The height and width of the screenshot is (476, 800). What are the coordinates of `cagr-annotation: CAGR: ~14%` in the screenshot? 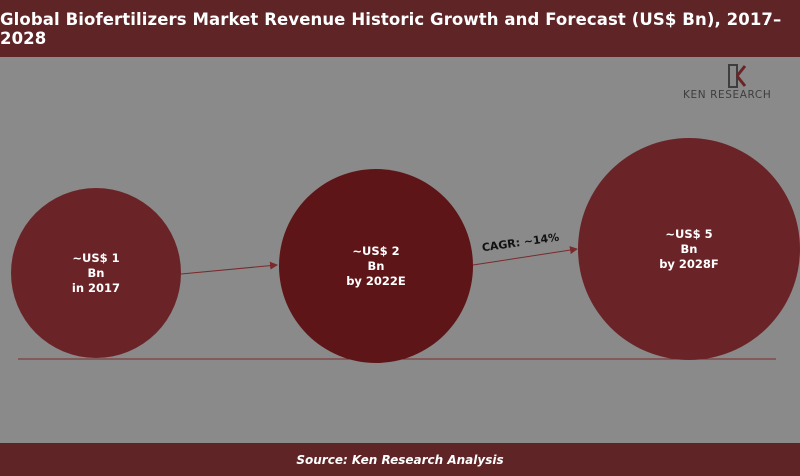 It's located at (520, 243).